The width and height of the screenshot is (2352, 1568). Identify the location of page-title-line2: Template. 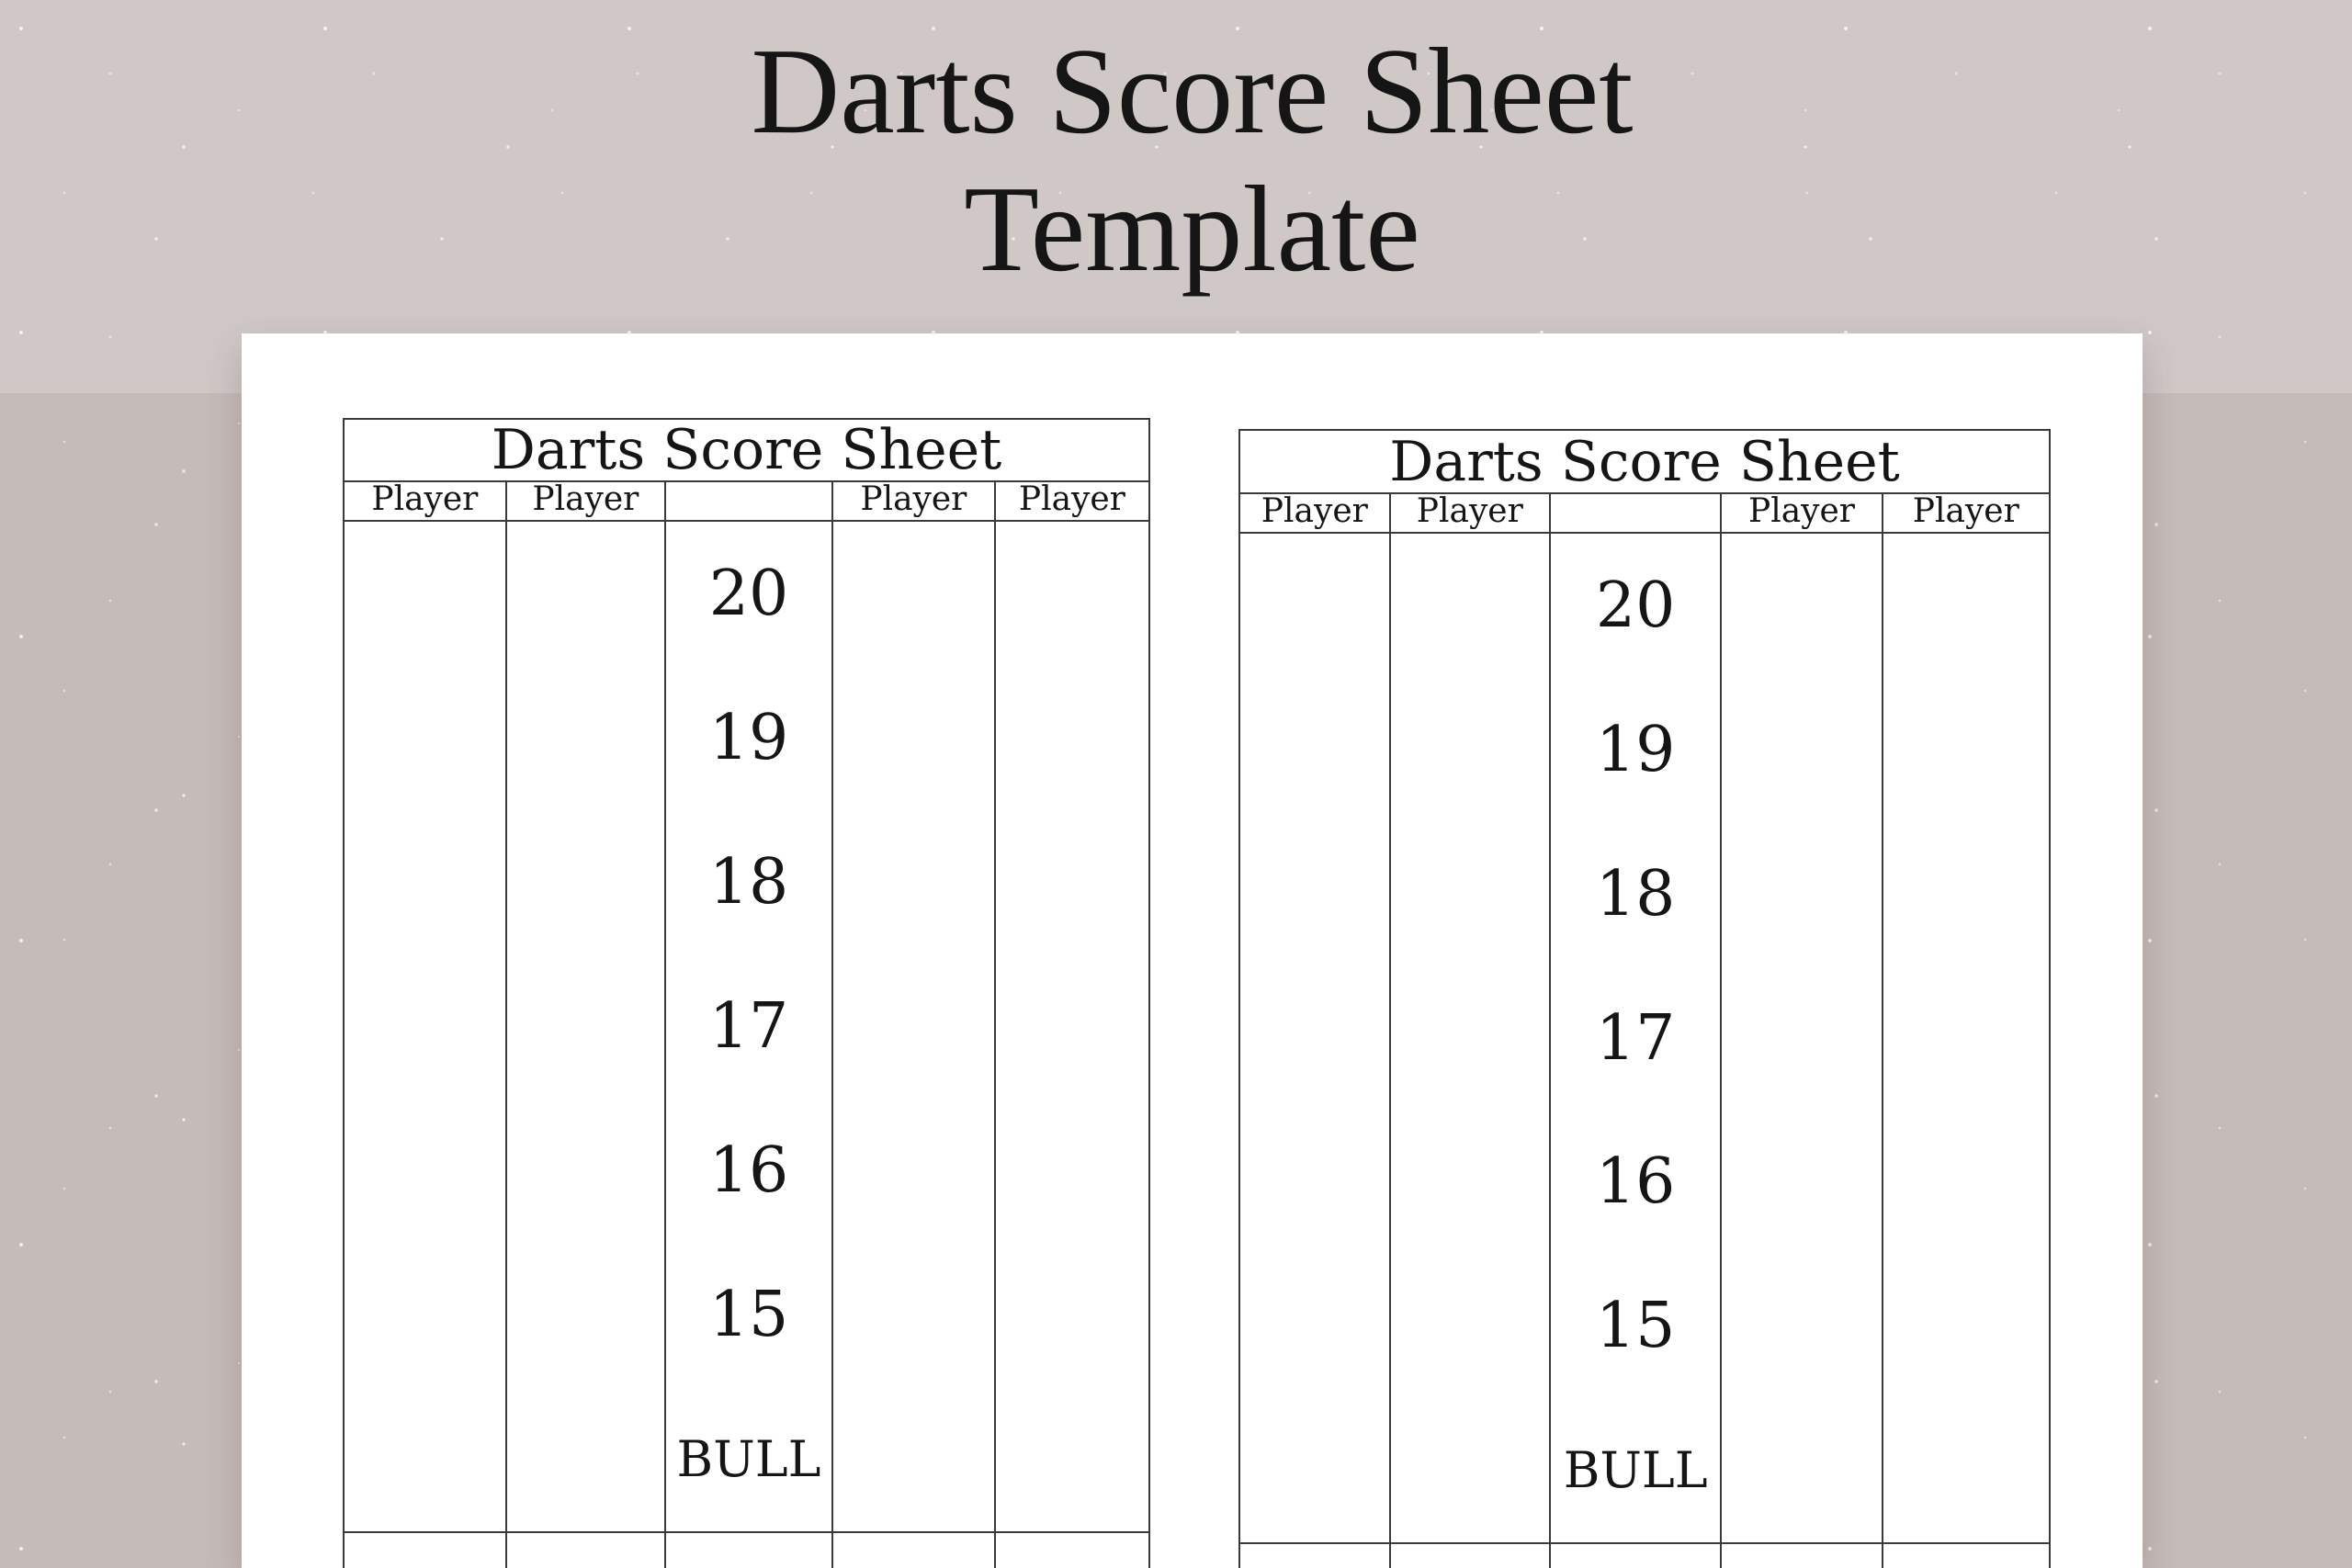
(1192, 230).